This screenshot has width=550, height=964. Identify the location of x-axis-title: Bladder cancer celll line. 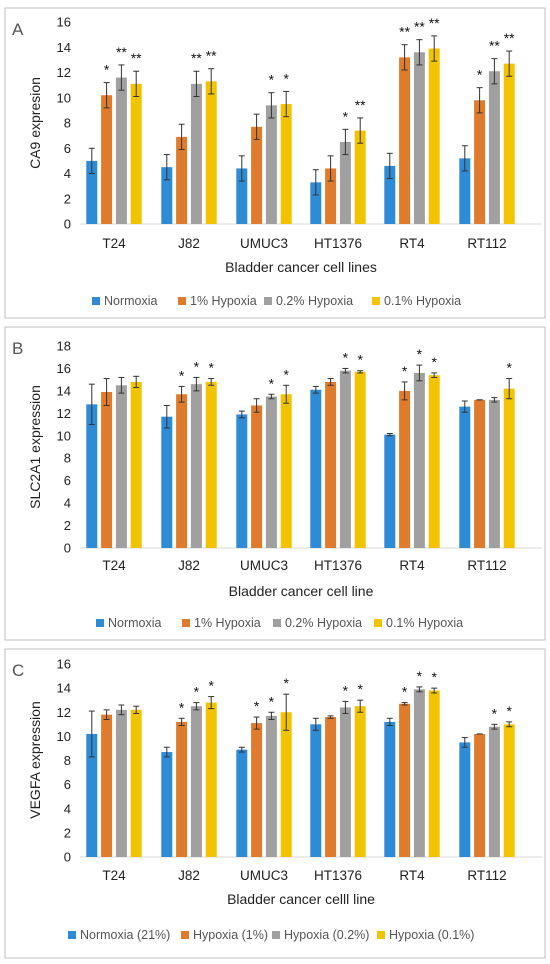
(301, 899).